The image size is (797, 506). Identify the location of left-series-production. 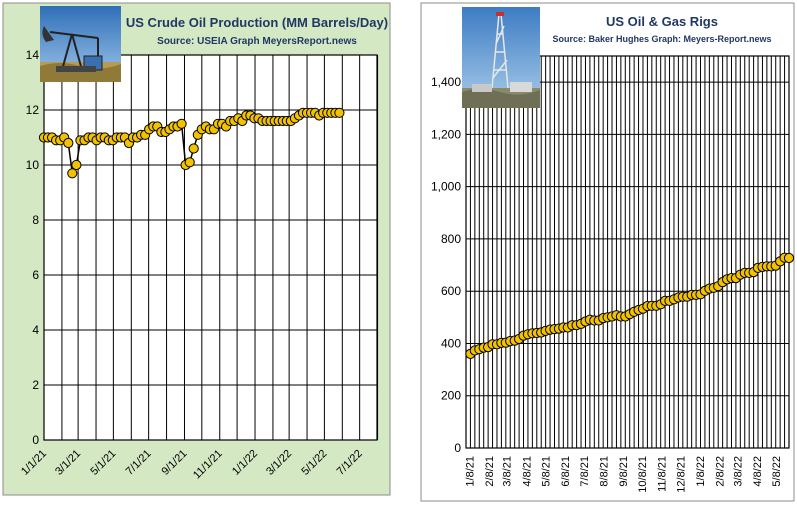
(191, 143).